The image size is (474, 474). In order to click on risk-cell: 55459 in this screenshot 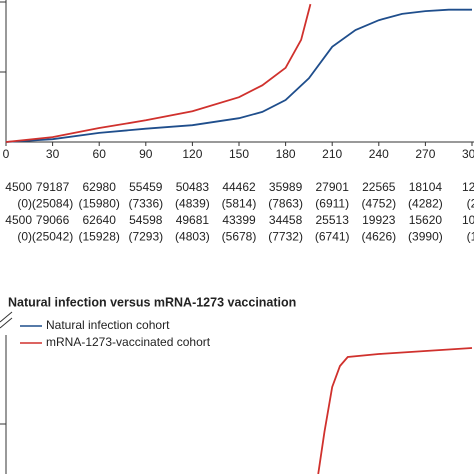, I will do `click(146, 187)`.